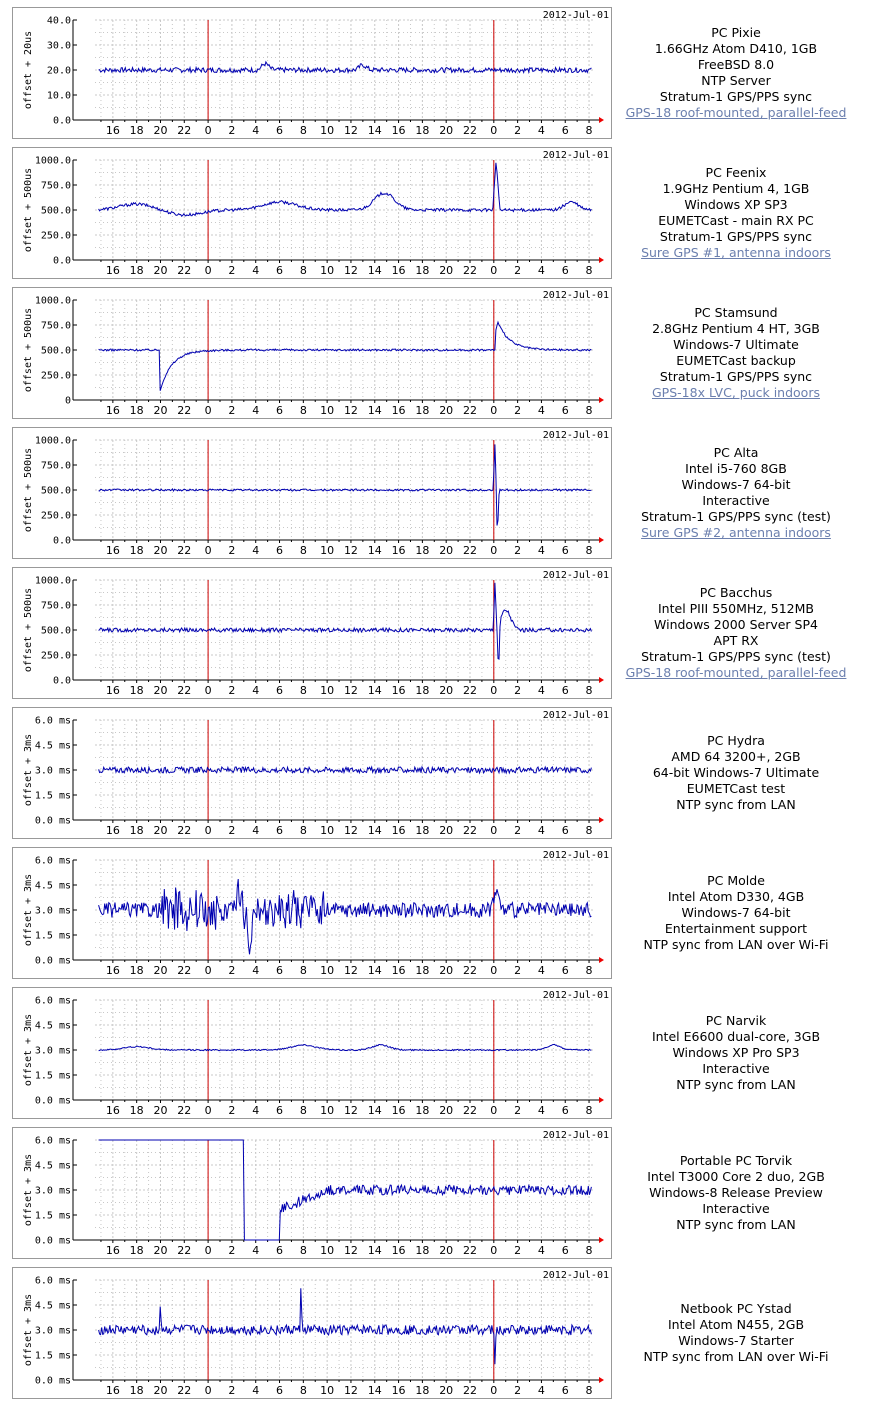 Image resolution: width=870 pixels, height=1412 pixels. Describe the element at coordinates (53, 1141) in the screenshot. I see `y-tick-label: 6.0 ms` at that location.